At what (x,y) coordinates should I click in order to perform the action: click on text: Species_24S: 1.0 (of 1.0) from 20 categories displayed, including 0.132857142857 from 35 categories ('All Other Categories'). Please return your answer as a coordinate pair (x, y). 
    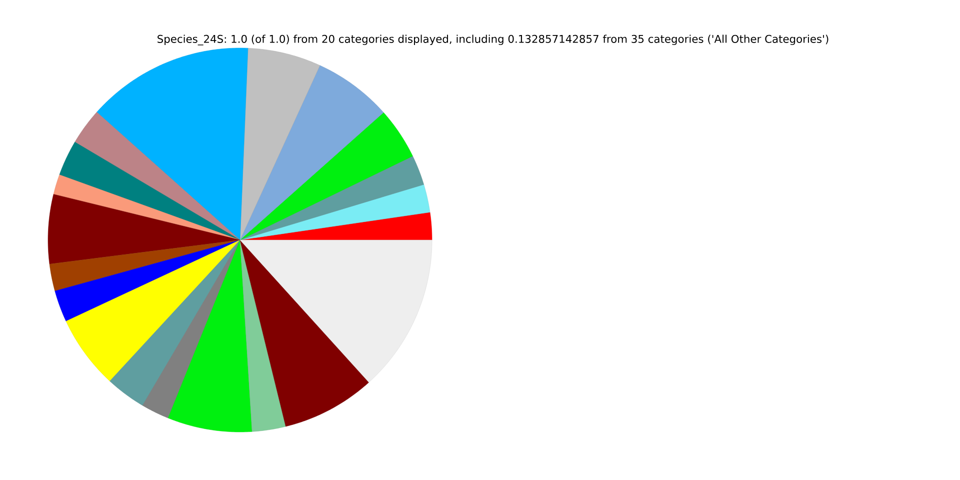
    Looking at the image, I should click on (493, 40).